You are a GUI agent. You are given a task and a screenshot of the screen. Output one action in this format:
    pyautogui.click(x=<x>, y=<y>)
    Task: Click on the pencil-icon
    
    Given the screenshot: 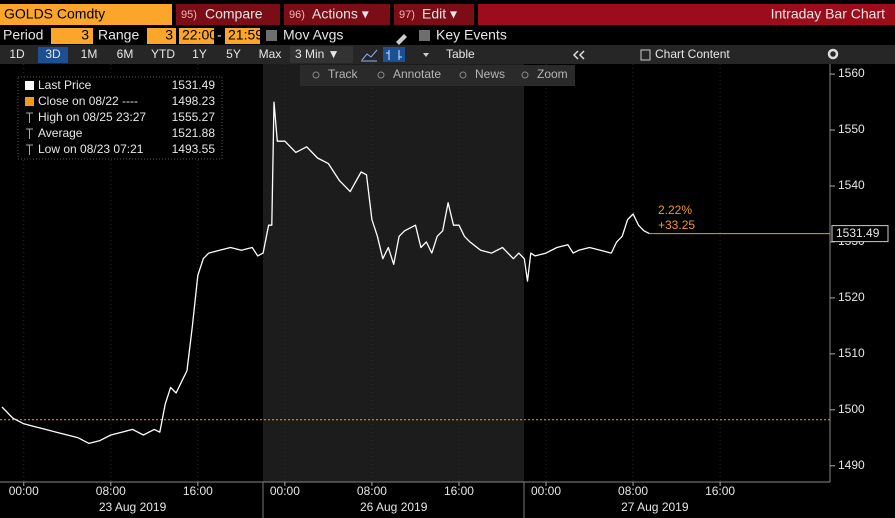 What is the action you would take?
    pyautogui.click(x=401, y=39)
    